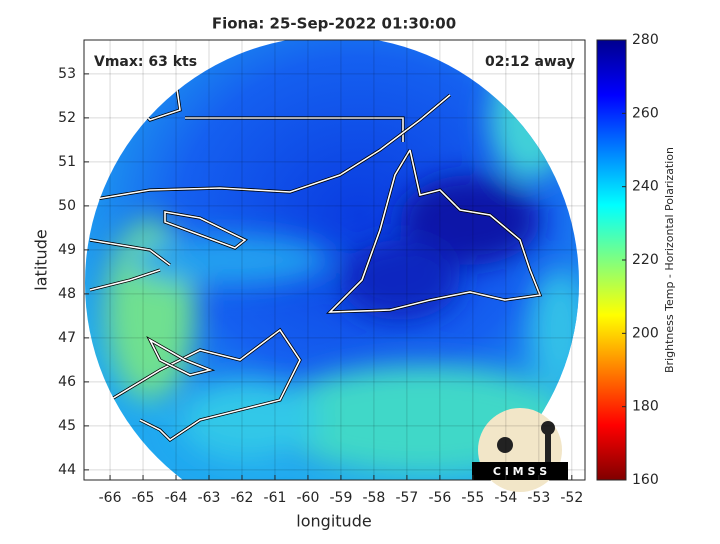 The image size is (720, 544). I want to click on x-tick-label: -54, so click(505, 498).